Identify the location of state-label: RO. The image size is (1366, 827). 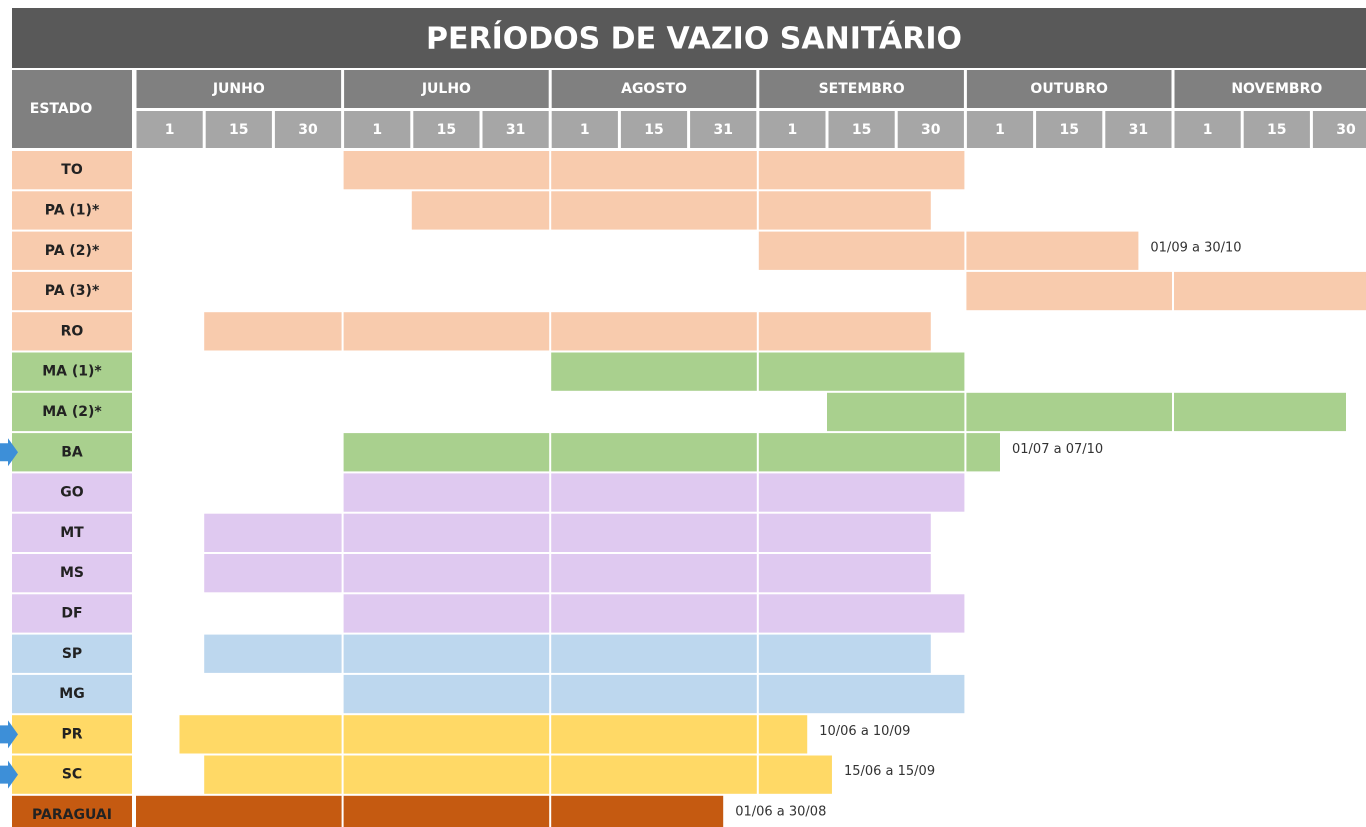
(72, 331).